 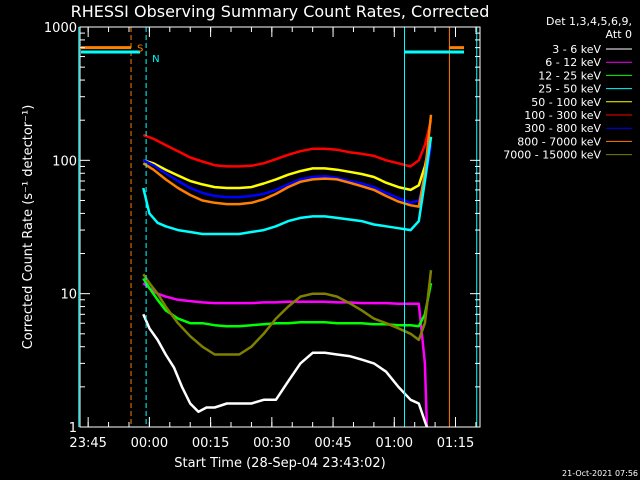 What do you see at coordinates (573, 62) in the screenshot?
I see `legend-label-6-12-kev: 6 - 12 keV` at bounding box center [573, 62].